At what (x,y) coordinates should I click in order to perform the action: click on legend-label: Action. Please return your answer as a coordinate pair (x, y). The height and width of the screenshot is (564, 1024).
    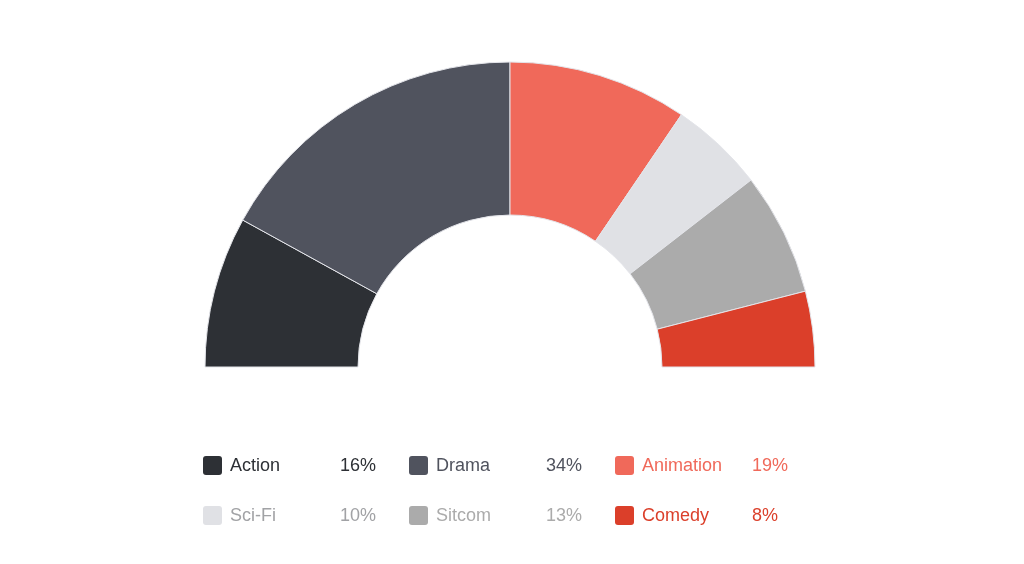
    Looking at the image, I should click on (256, 465).